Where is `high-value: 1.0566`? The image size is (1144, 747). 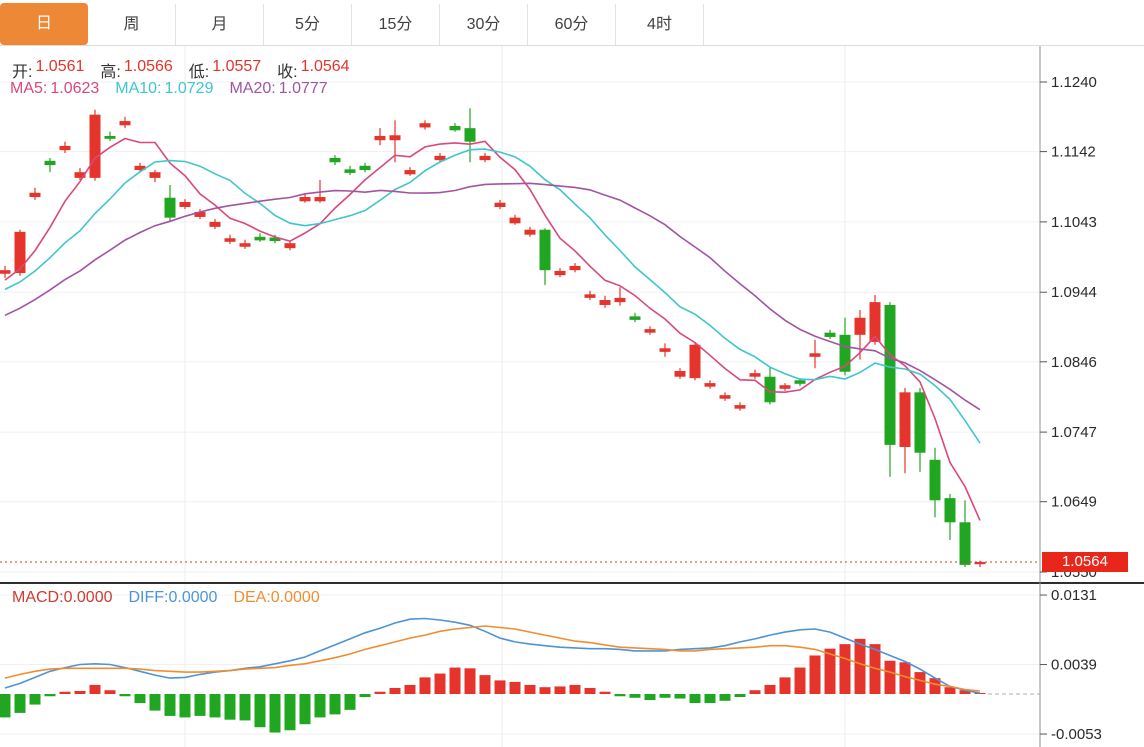 high-value: 1.0566 is located at coordinates (148, 66).